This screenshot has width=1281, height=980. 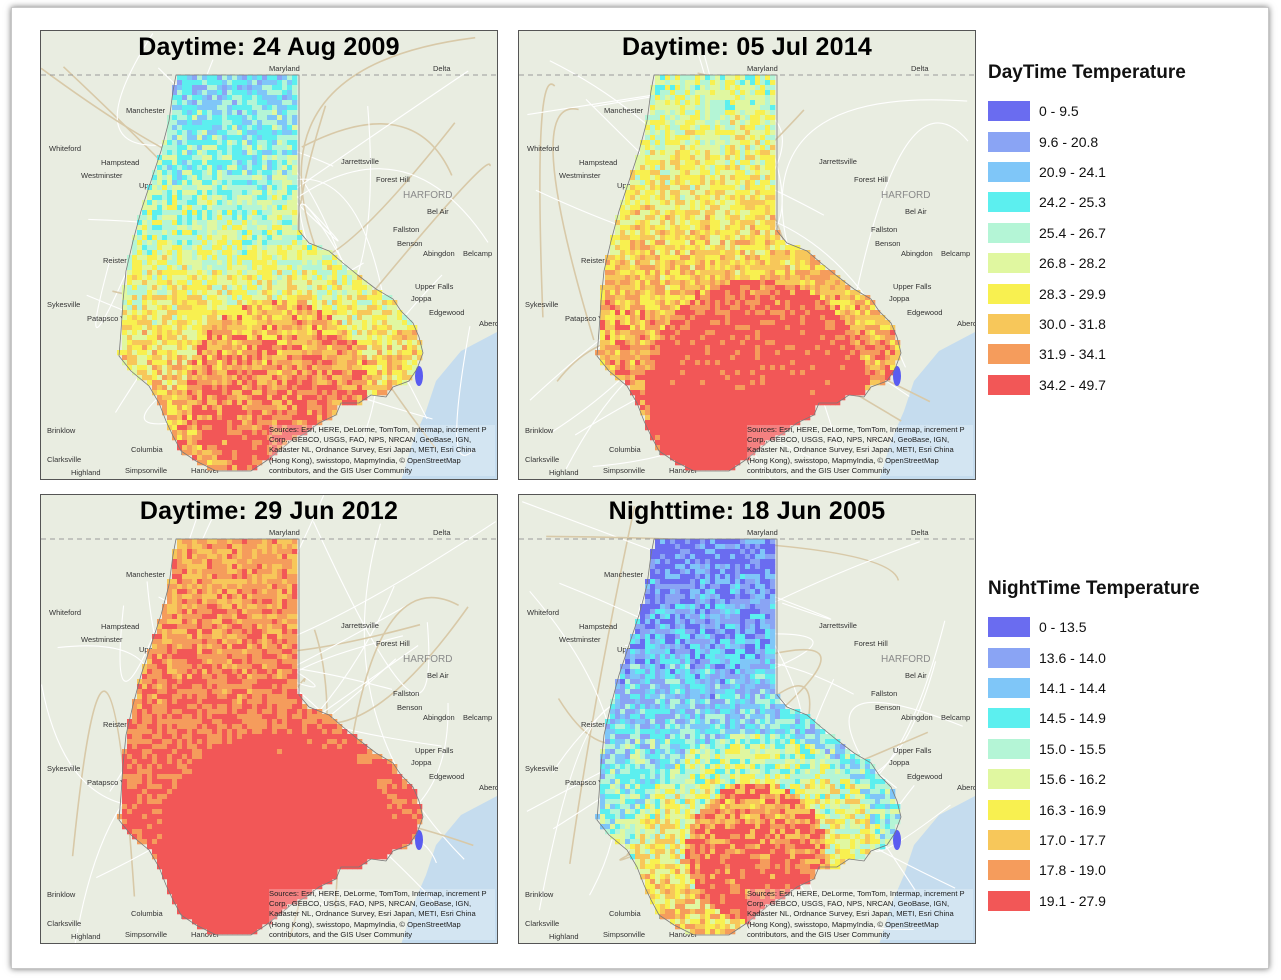 I want to click on legend-label: 13.6 - 14.0, so click(x=1072, y=657).